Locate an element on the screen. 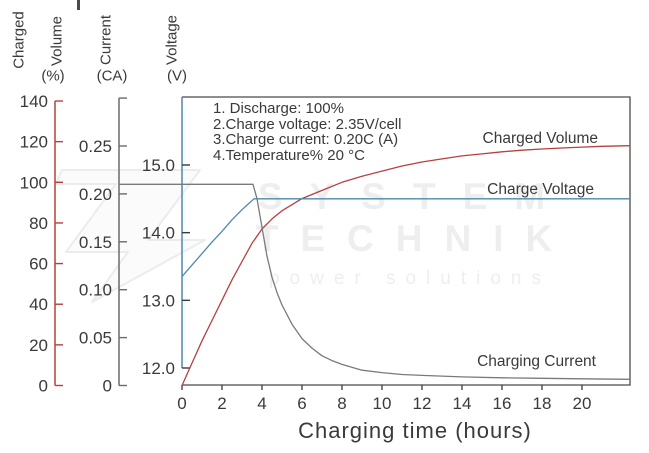 The height and width of the screenshot is (453, 649). volume-axis-unit: (%) is located at coordinates (53, 76).